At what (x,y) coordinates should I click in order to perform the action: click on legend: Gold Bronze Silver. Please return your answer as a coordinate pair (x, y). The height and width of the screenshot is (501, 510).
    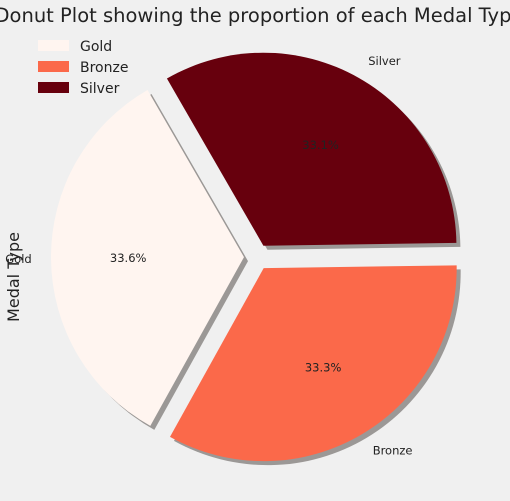
    Looking at the image, I should click on (83, 68).